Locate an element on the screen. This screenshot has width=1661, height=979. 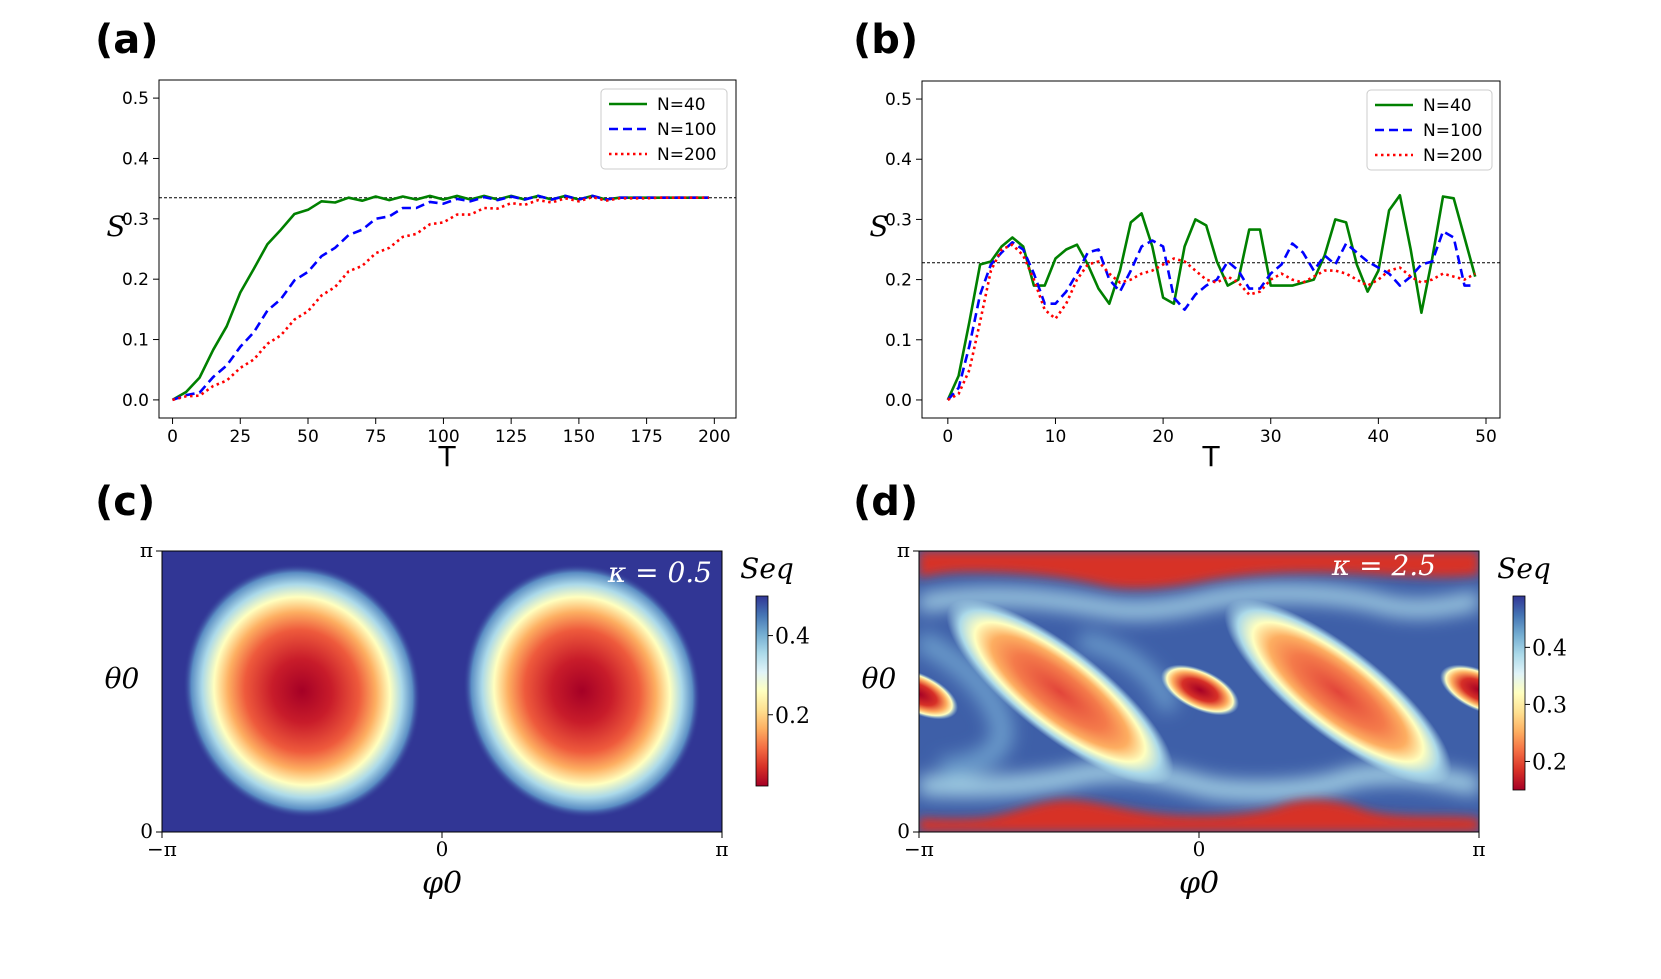
heatmap-d-annotation: κ = 2.5 is located at coordinates (1383, 565).